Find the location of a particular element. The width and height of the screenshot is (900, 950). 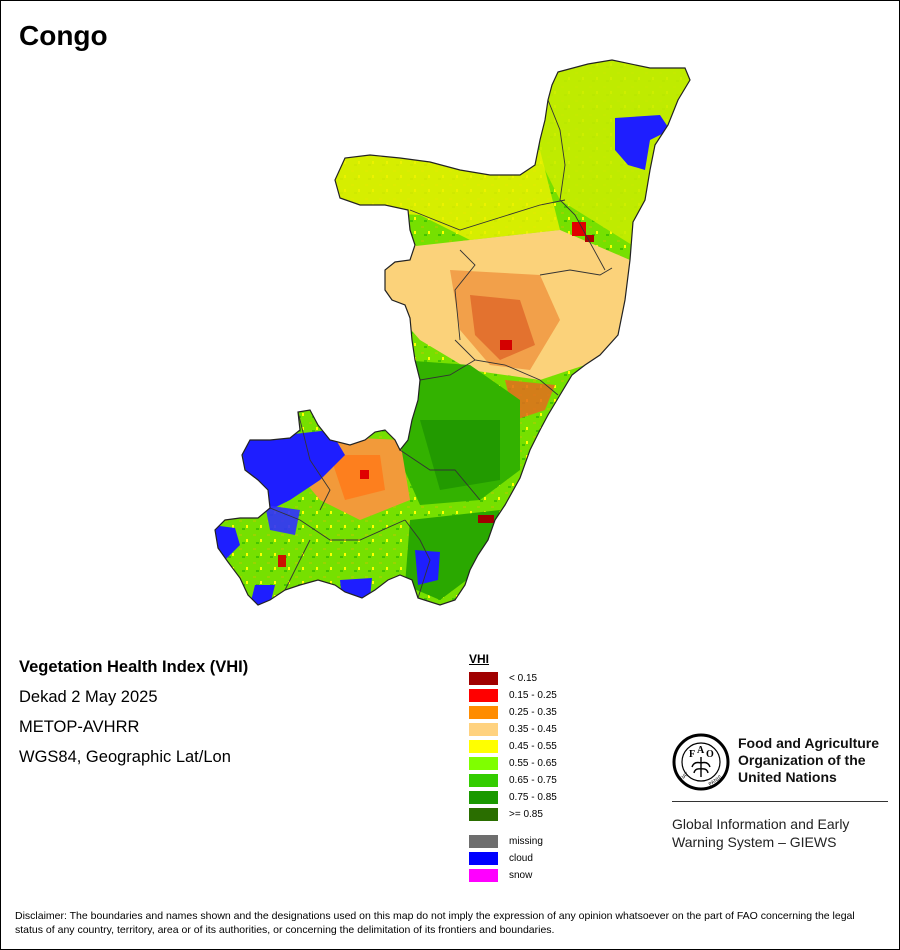

giews-line: Global Information and Early is located at coordinates (761, 824).